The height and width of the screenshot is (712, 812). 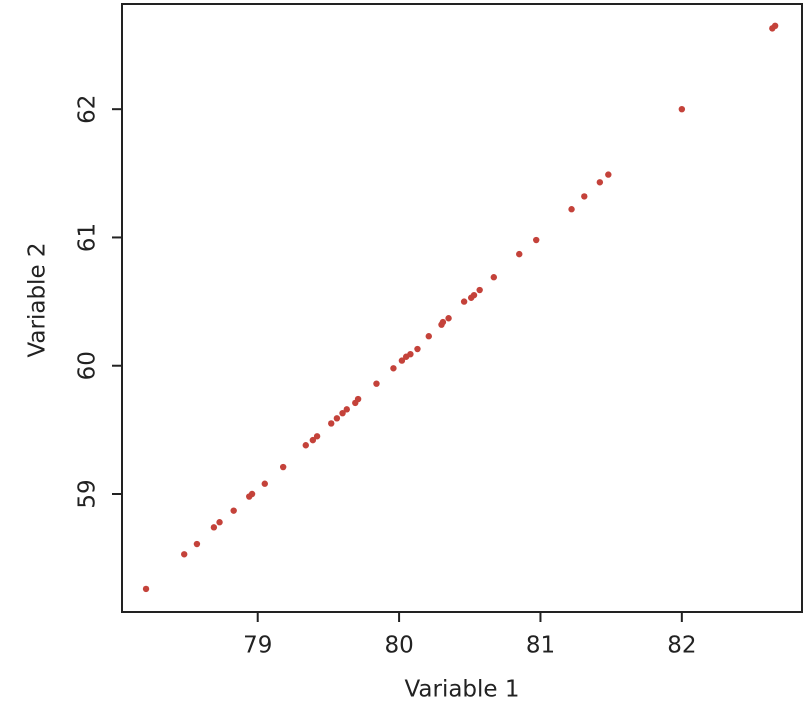 I want to click on y-tick-label: 62, so click(x=88, y=109).